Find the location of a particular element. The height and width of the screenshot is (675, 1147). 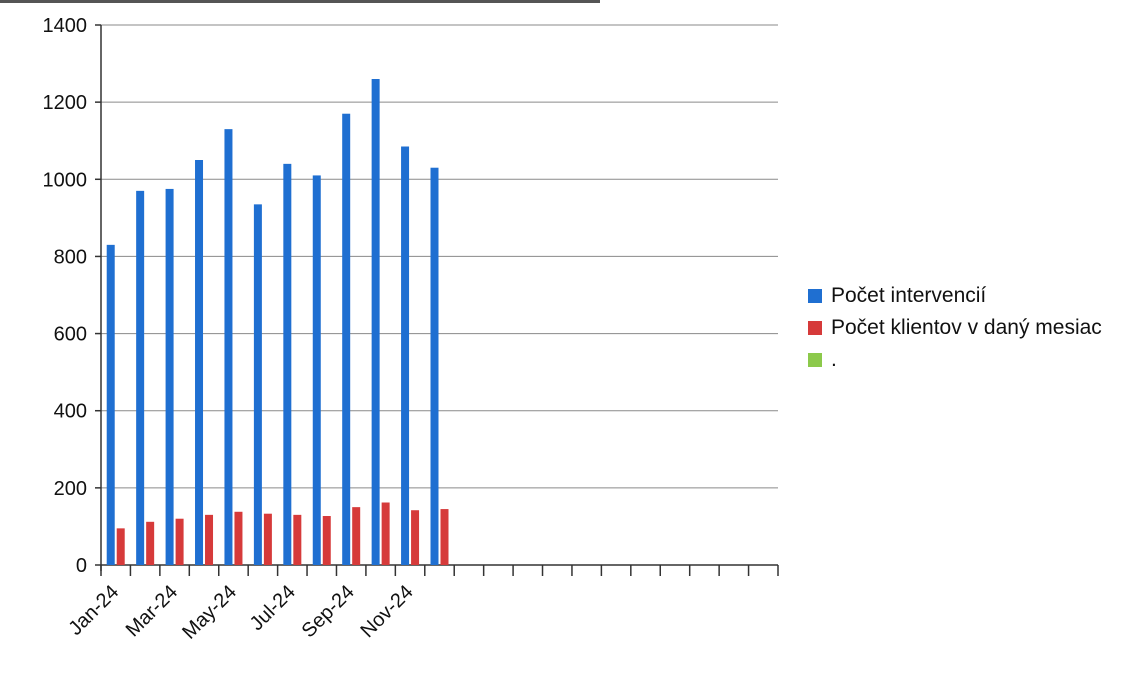

y-tick-label: 200 is located at coordinates (70, 489).